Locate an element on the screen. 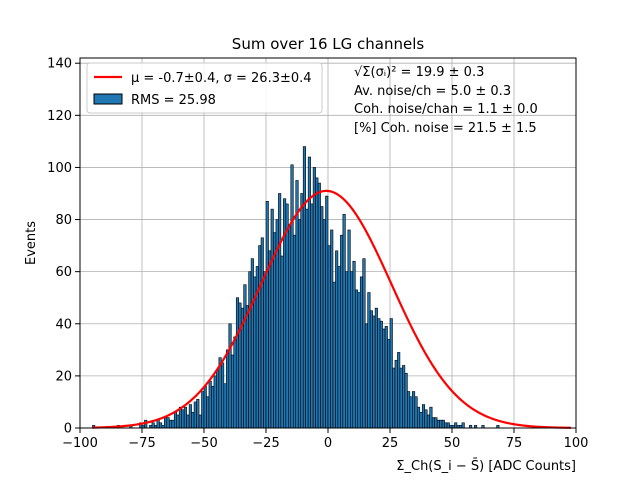 This screenshot has width=640, height=485. legend-hist-label: RMS = 25.98 is located at coordinates (173, 100).